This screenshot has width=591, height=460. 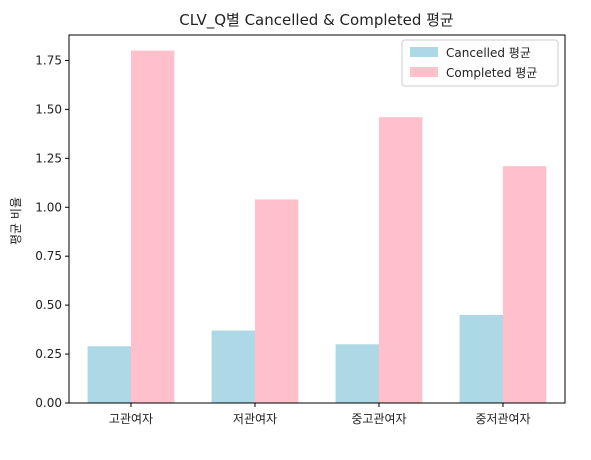 What do you see at coordinates (48, 354) in the screenshot?
I see `y-tick-label: 0.25` at bounding box center [48, 354].